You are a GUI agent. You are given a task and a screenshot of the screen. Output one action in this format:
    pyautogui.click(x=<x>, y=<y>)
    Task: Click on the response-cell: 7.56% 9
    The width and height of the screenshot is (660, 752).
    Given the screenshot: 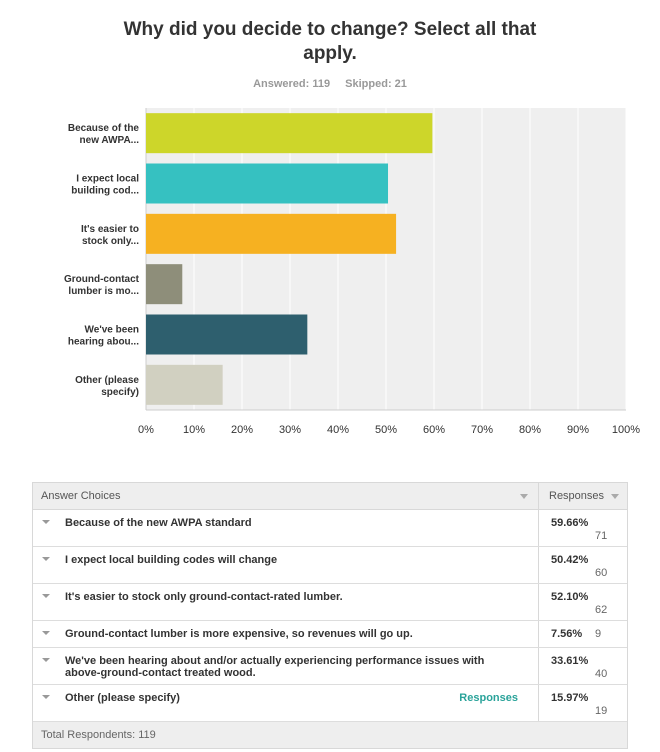 What is the action you would take?
    pyautogui.click(x=583, y=634)
    